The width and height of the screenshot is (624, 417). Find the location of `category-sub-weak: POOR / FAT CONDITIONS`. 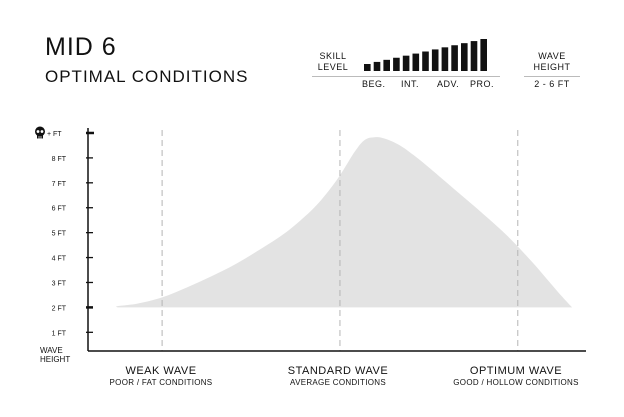

category-sub-weak: POOR / FAT CONDITIONS is located at coordinates (161, 382).